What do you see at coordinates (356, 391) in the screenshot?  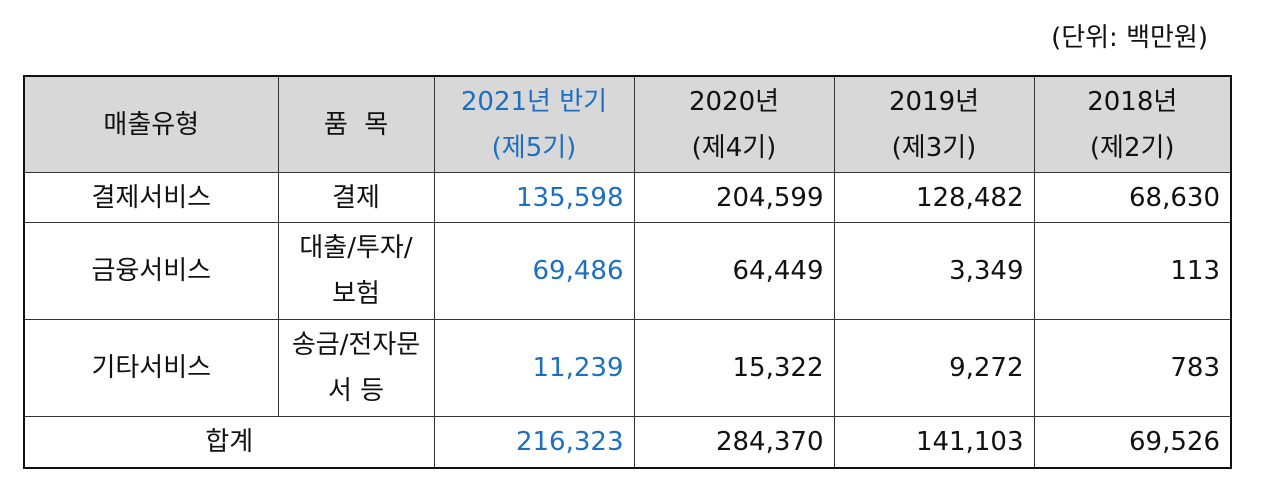 I see `cell-item-line: 서 등` at bounding box center [356, 391].